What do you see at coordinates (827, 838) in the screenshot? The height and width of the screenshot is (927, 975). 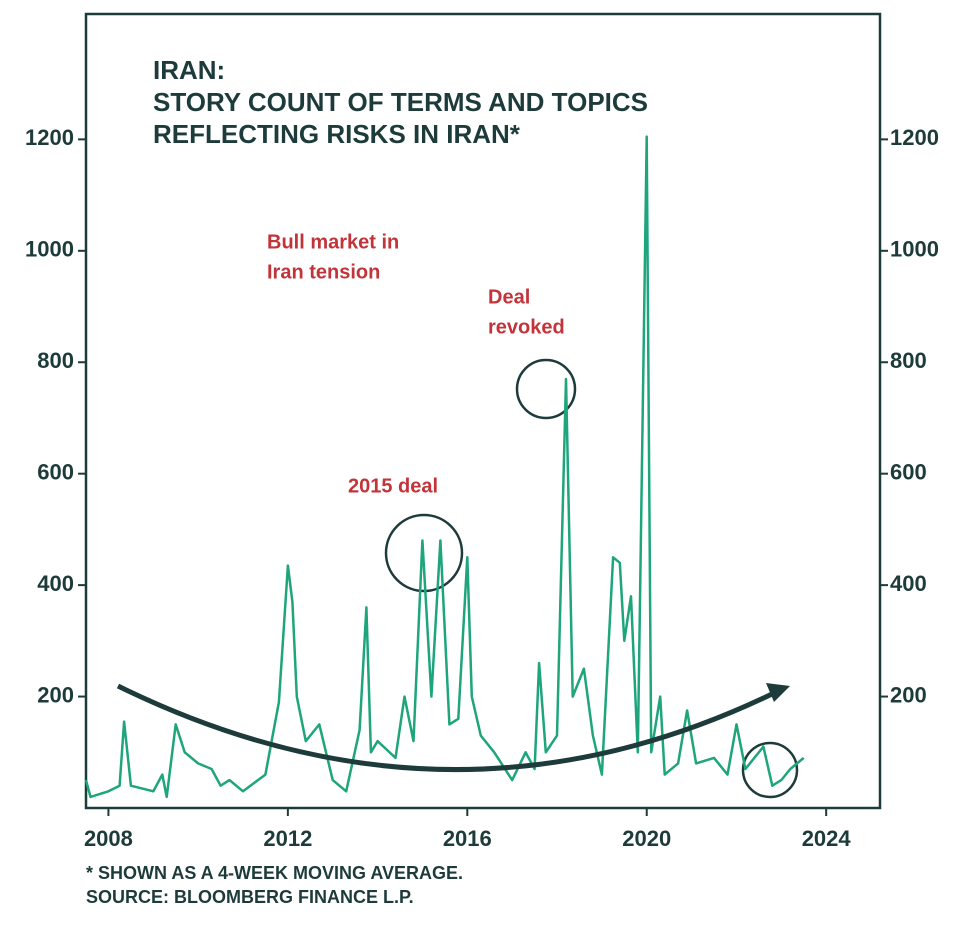 I see `x-tick-label: 2024` at bounding box center [827, 838].